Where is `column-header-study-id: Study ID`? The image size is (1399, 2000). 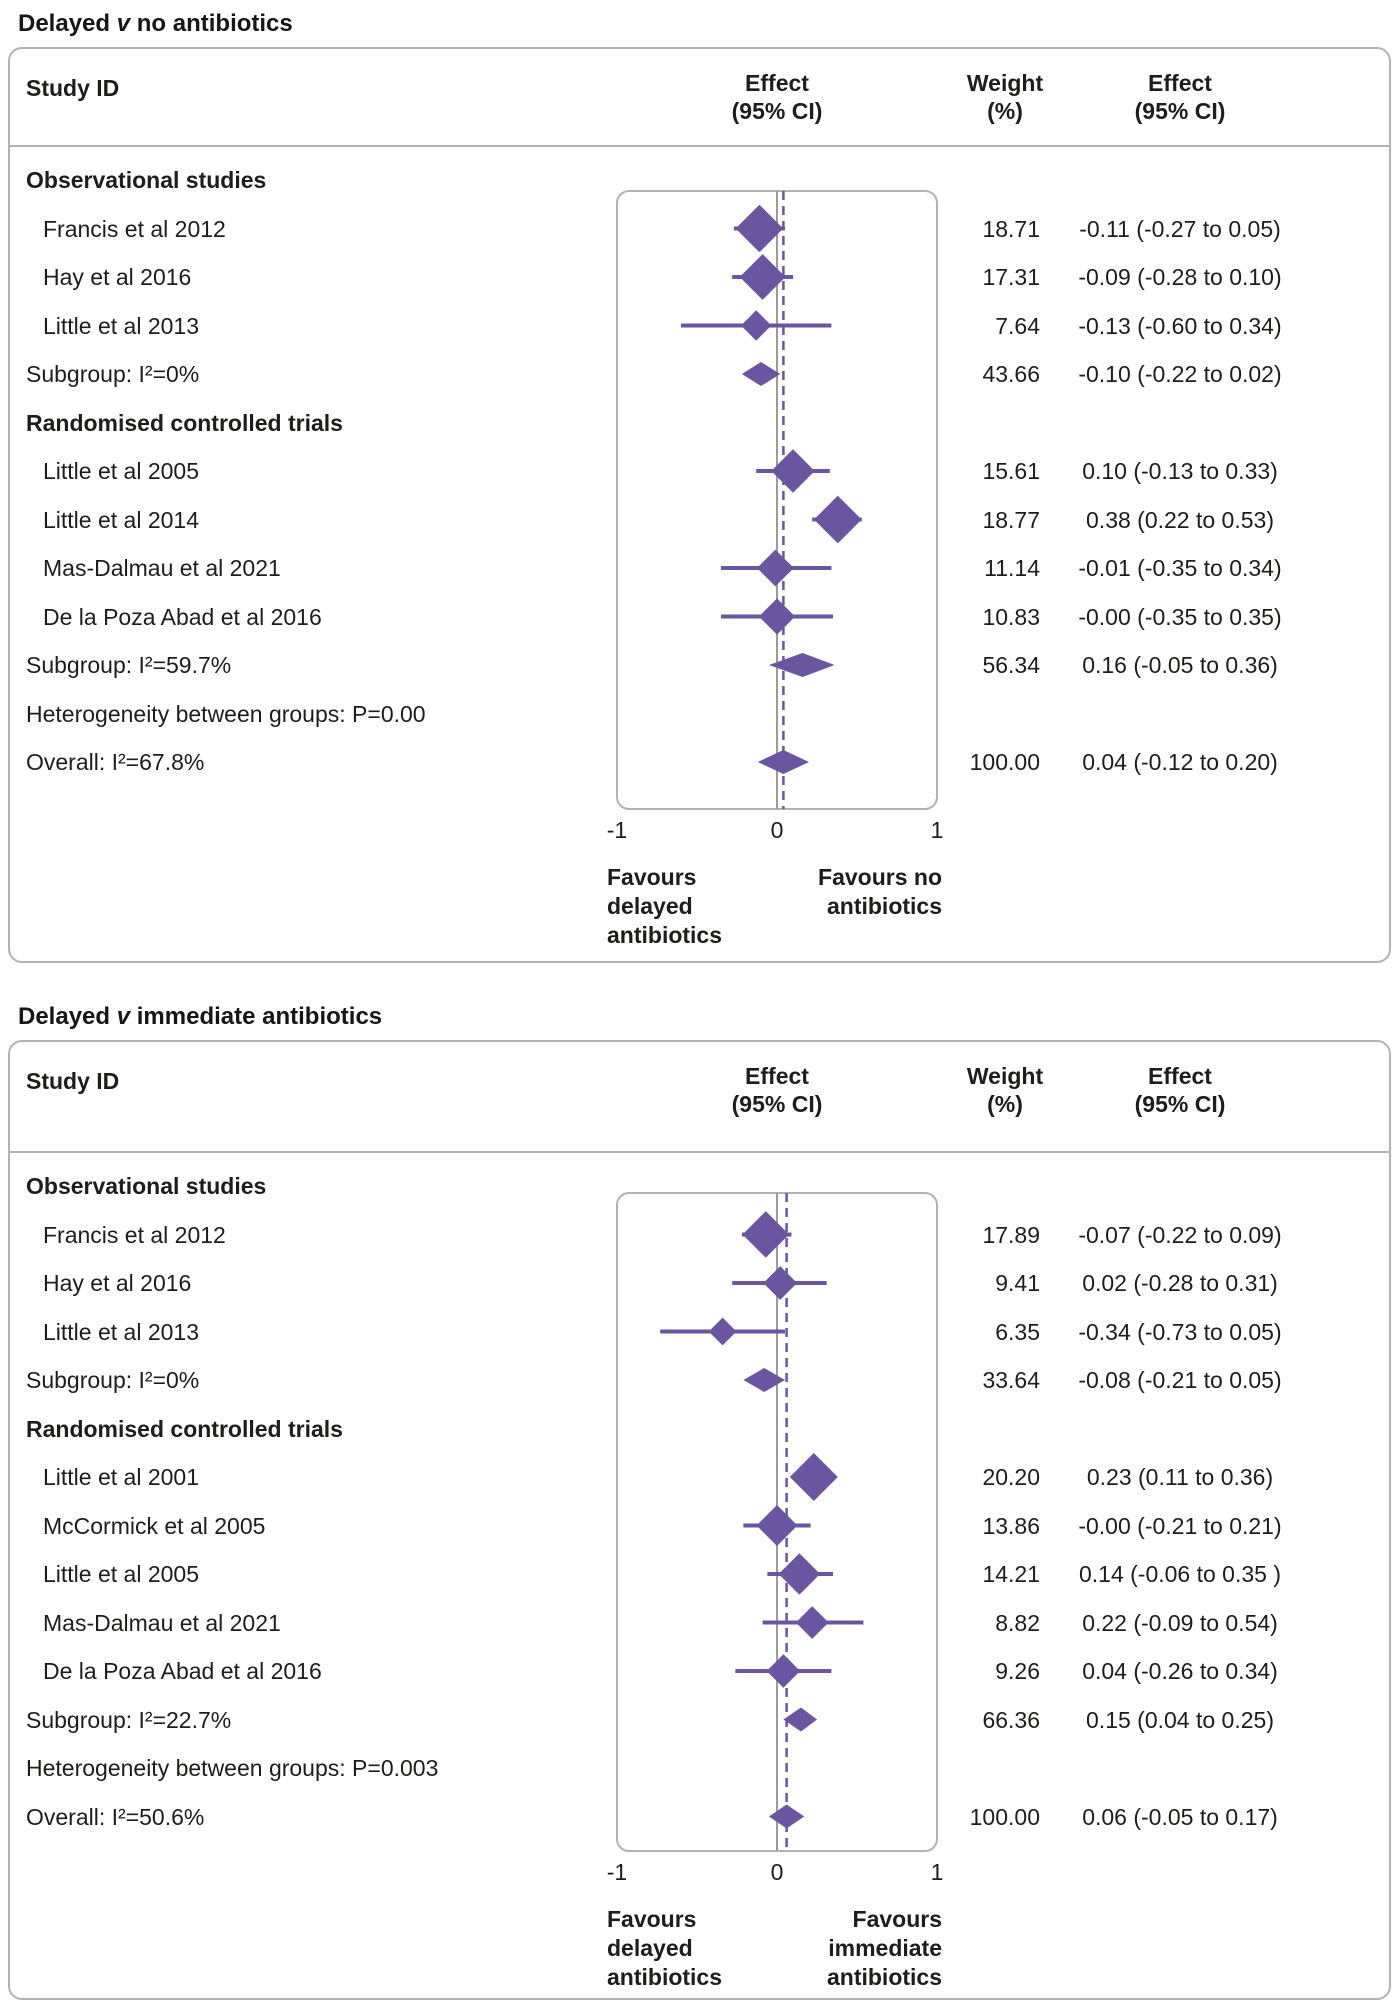
column-header-study-id: Study ID is located at coordinates (73, 88).